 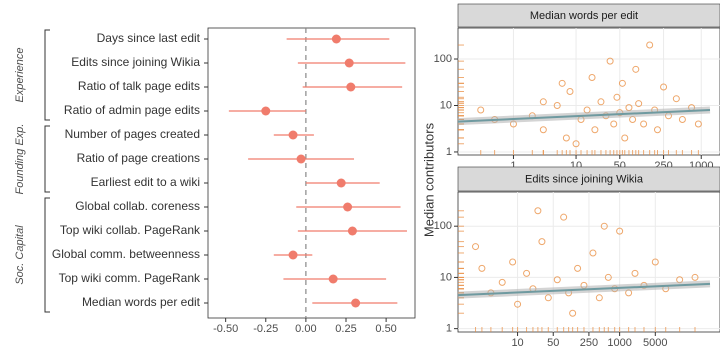 I want to click on plot-border, so click(x=588, y=91).